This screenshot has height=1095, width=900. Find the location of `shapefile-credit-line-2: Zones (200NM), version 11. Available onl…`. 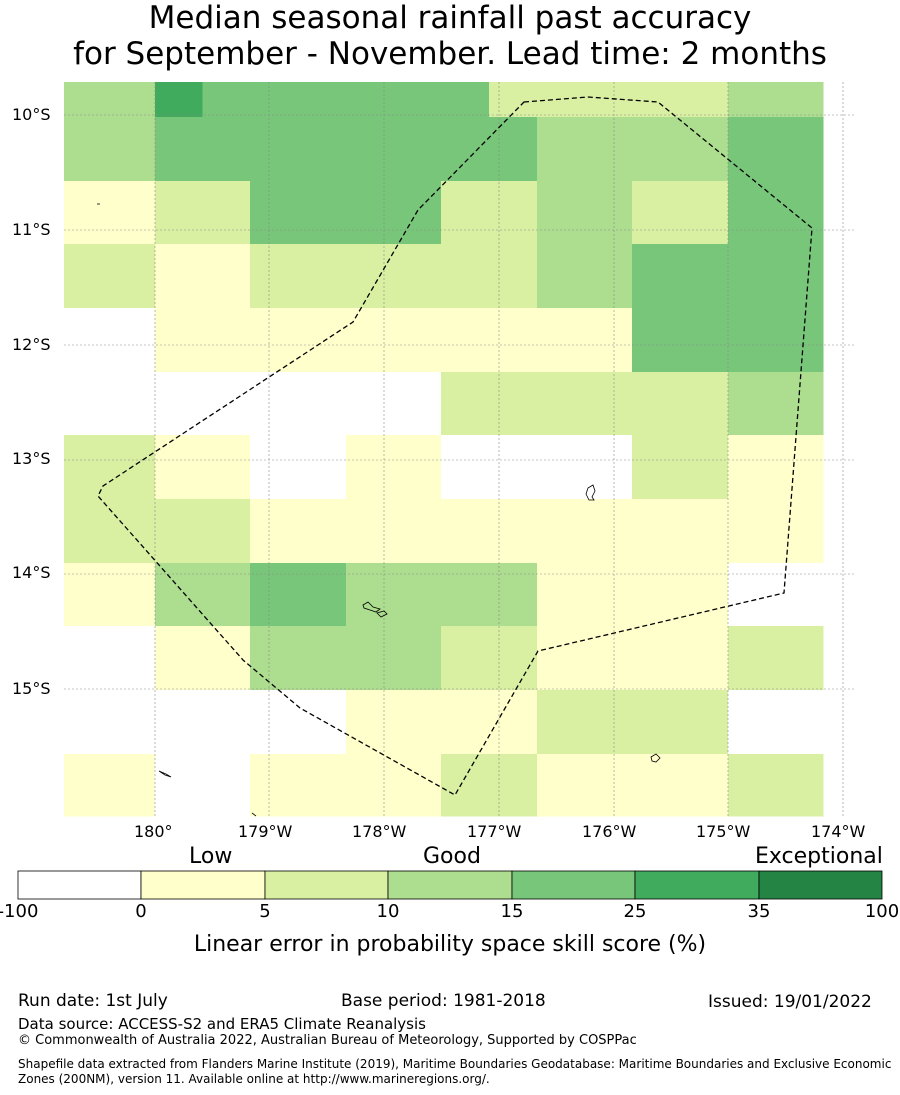

shapefile-credit-line-2: Zones (200NM), version 11. Available onl… is located at coordinates (254, 1079).